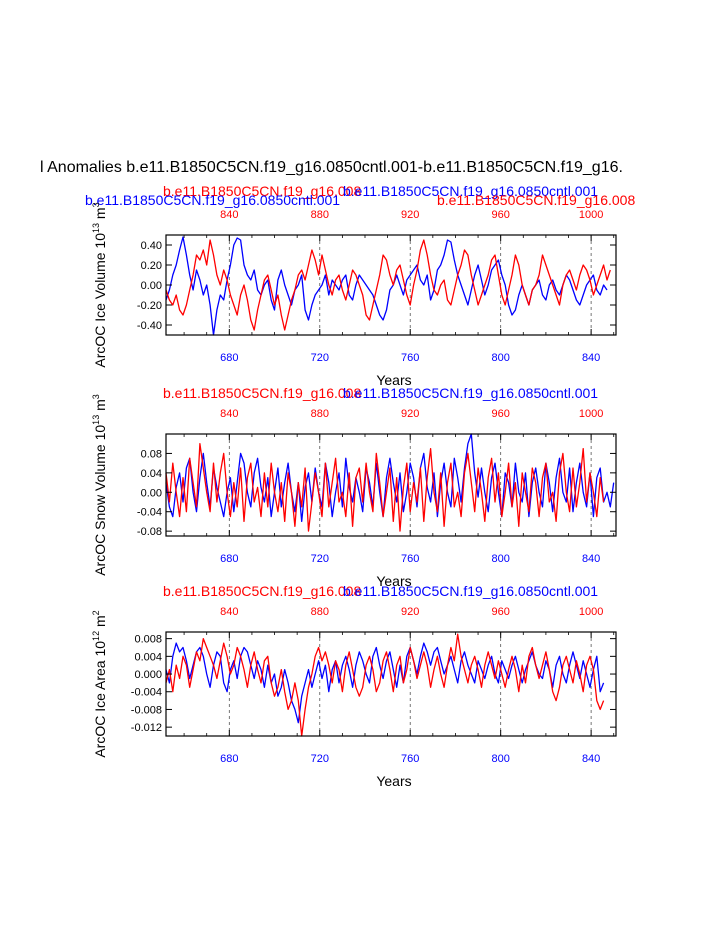 This screenshot has height=935, width=723. What do you see at coordinates (146, 710) in the screenshot?
I see `y-tick-label: -0.008` at bounding box center [146, 710].